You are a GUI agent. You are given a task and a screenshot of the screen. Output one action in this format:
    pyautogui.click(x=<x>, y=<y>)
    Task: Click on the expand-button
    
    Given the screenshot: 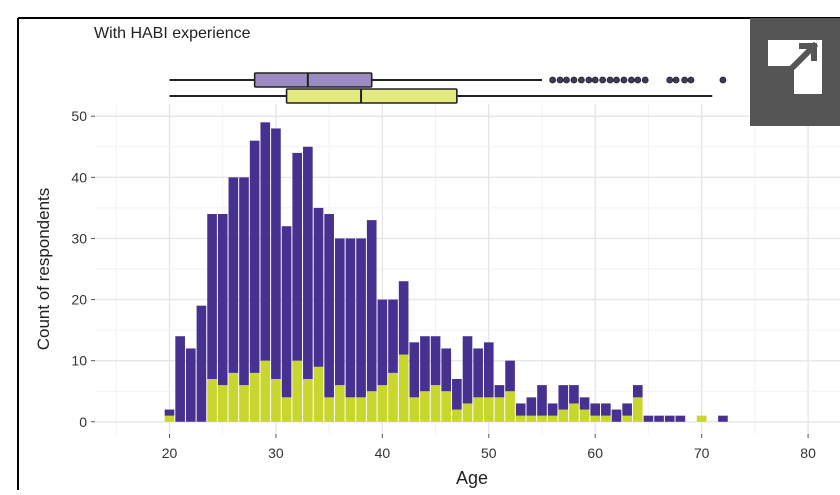 What is the action you would take?
    pyautogui.click(x=795, y=72)
    